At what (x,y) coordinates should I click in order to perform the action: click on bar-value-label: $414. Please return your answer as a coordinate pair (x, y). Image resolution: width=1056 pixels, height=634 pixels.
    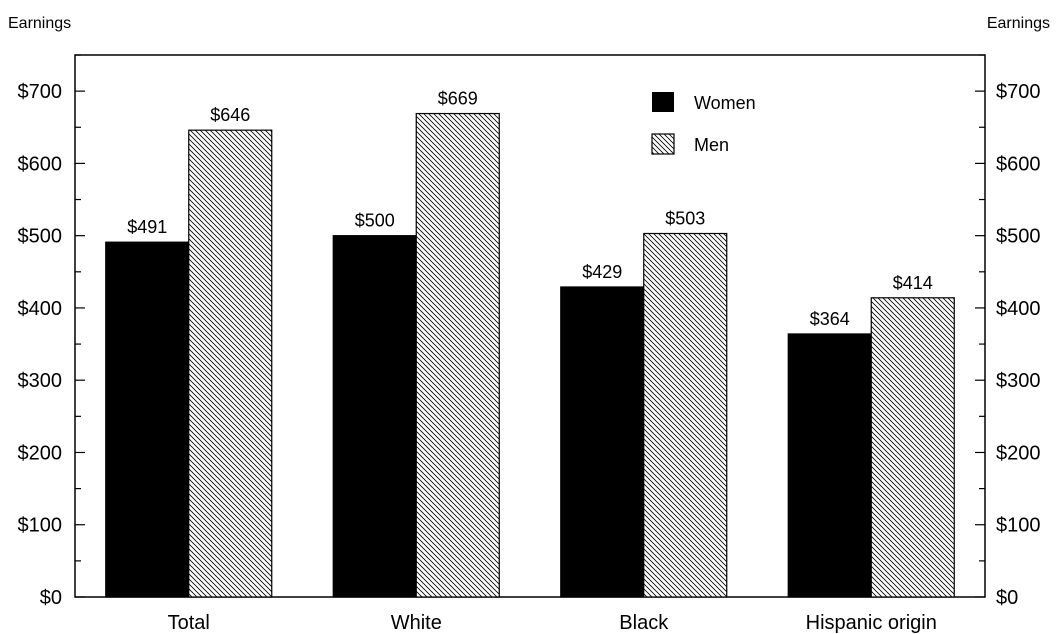
    Looking at the image, I should click on (913, 283).